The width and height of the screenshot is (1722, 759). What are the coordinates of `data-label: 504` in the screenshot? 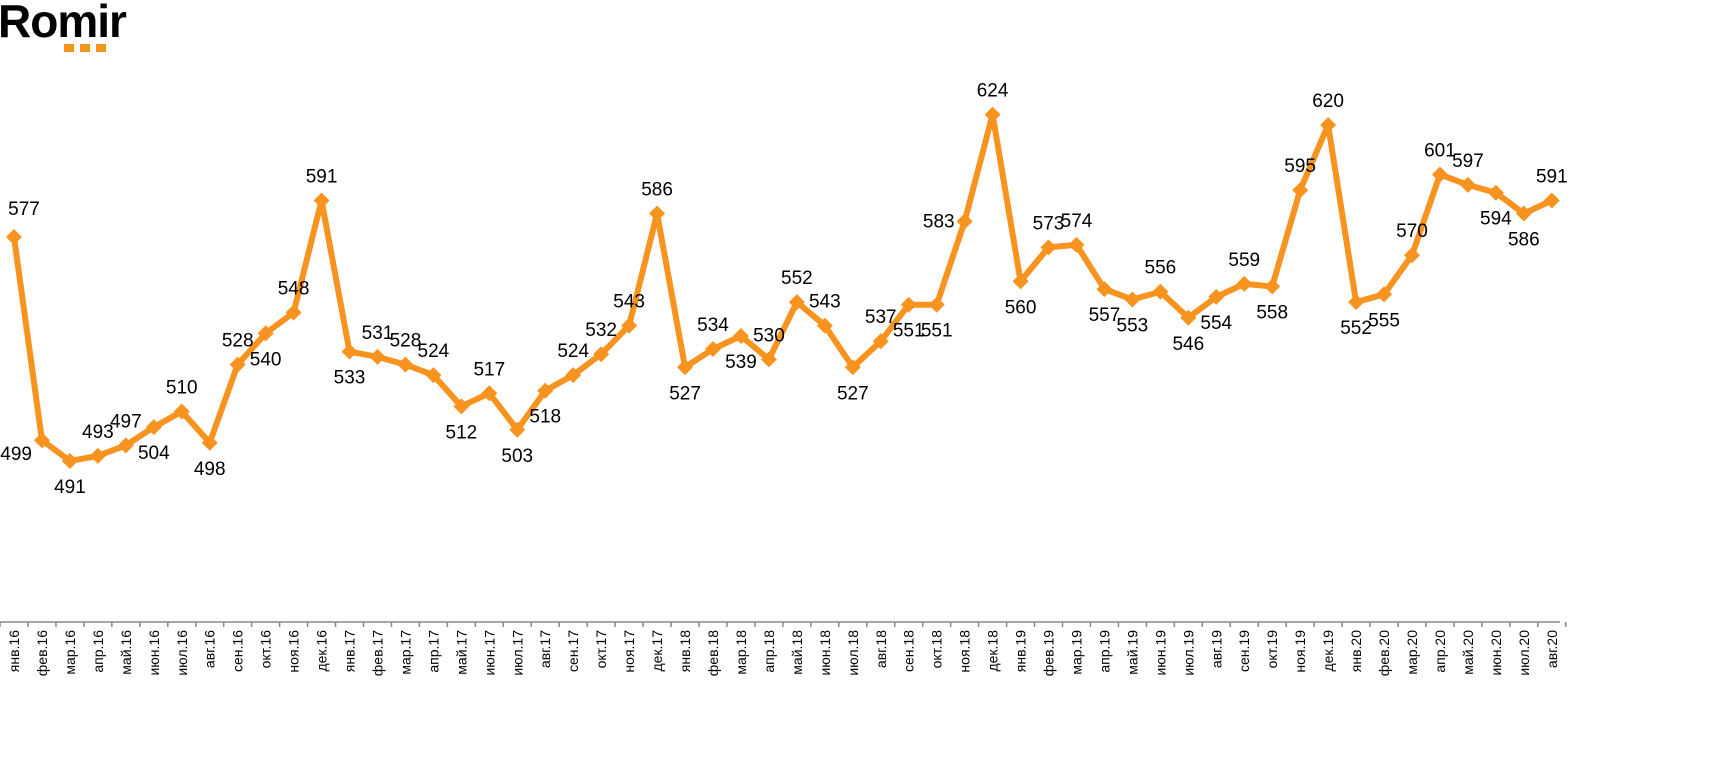 It's located at (154, 453).